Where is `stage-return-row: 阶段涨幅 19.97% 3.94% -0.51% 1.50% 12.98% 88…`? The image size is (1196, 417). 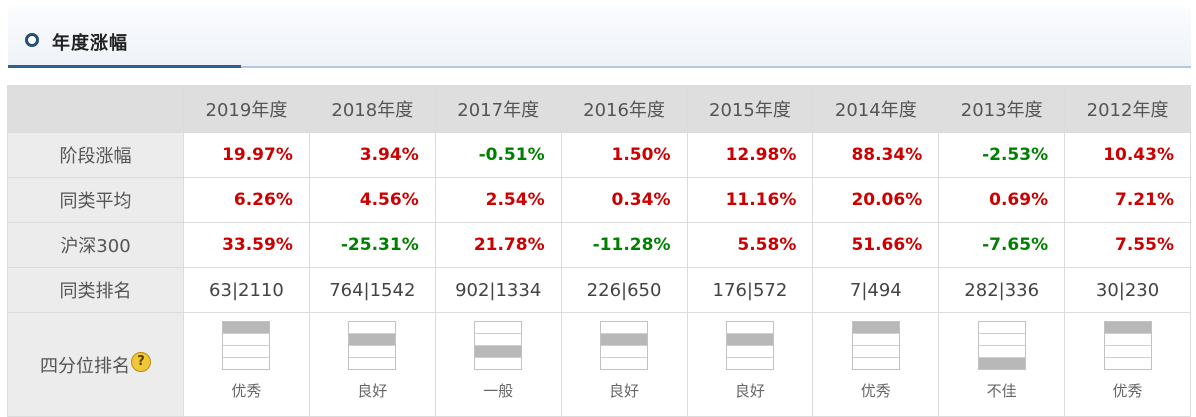 stage-return-row: 阶段涨幅 19.97% 3.94% -0.51% 1.50% 12.98% 88… is located at coordinates (599, 155).